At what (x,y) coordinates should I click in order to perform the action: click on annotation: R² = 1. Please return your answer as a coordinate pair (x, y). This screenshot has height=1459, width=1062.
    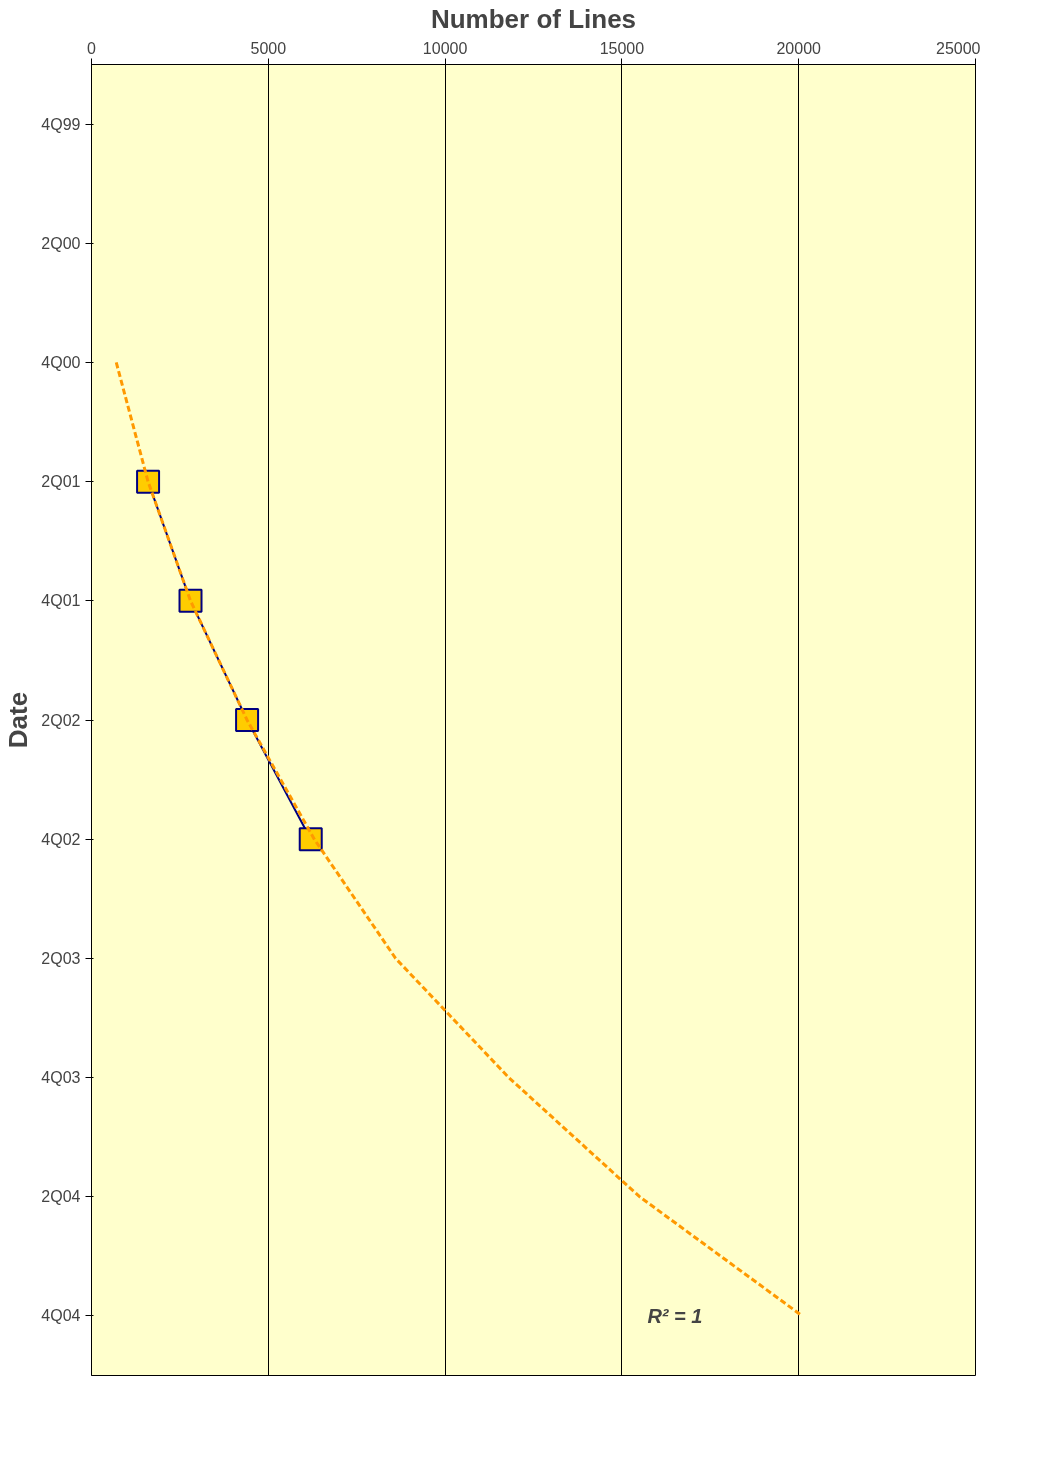
    Looking at the image, I should click on (675, 1315).